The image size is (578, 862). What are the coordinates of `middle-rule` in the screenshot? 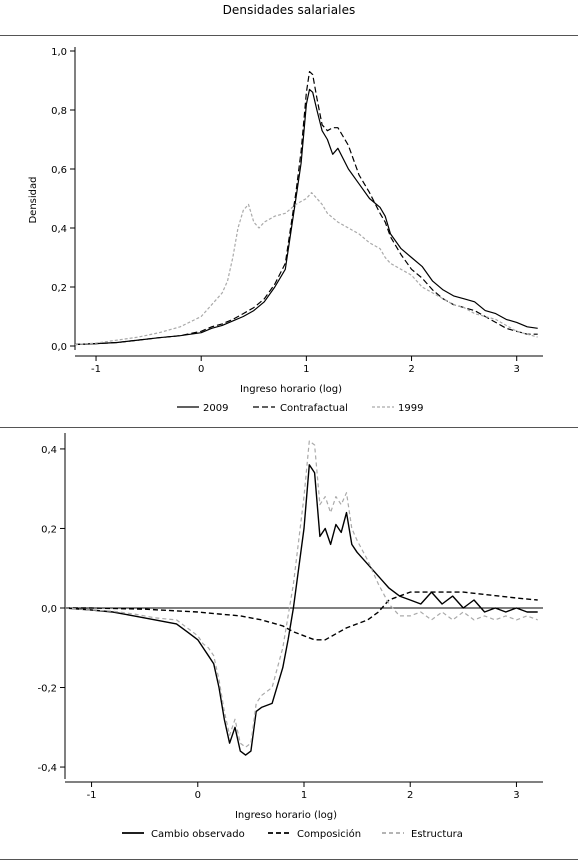 It's located at (289, 427).